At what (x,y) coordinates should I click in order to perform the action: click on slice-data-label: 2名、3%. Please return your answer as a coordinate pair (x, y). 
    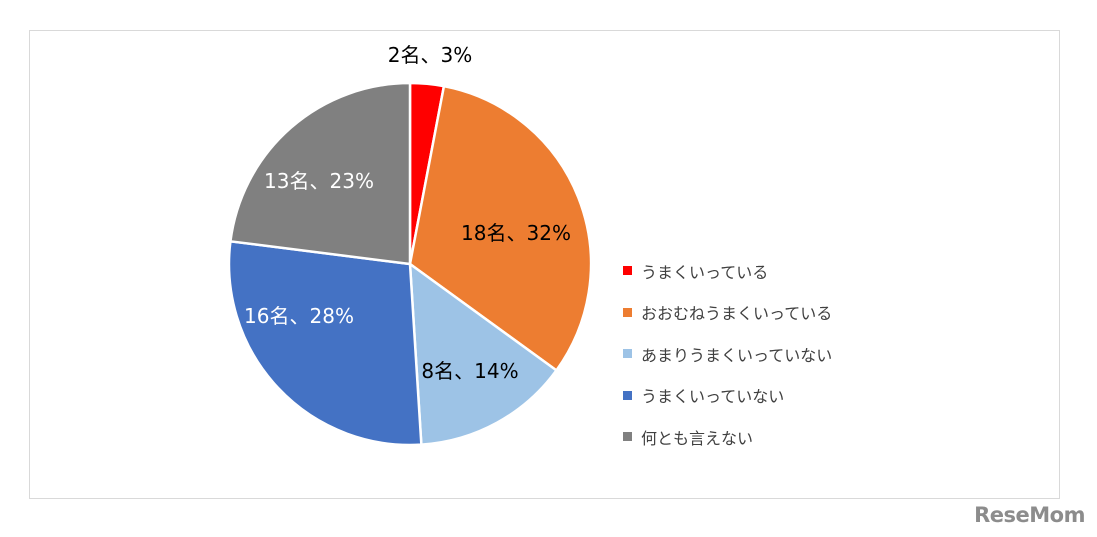
    Looking at the image, I should click on (430, 55).